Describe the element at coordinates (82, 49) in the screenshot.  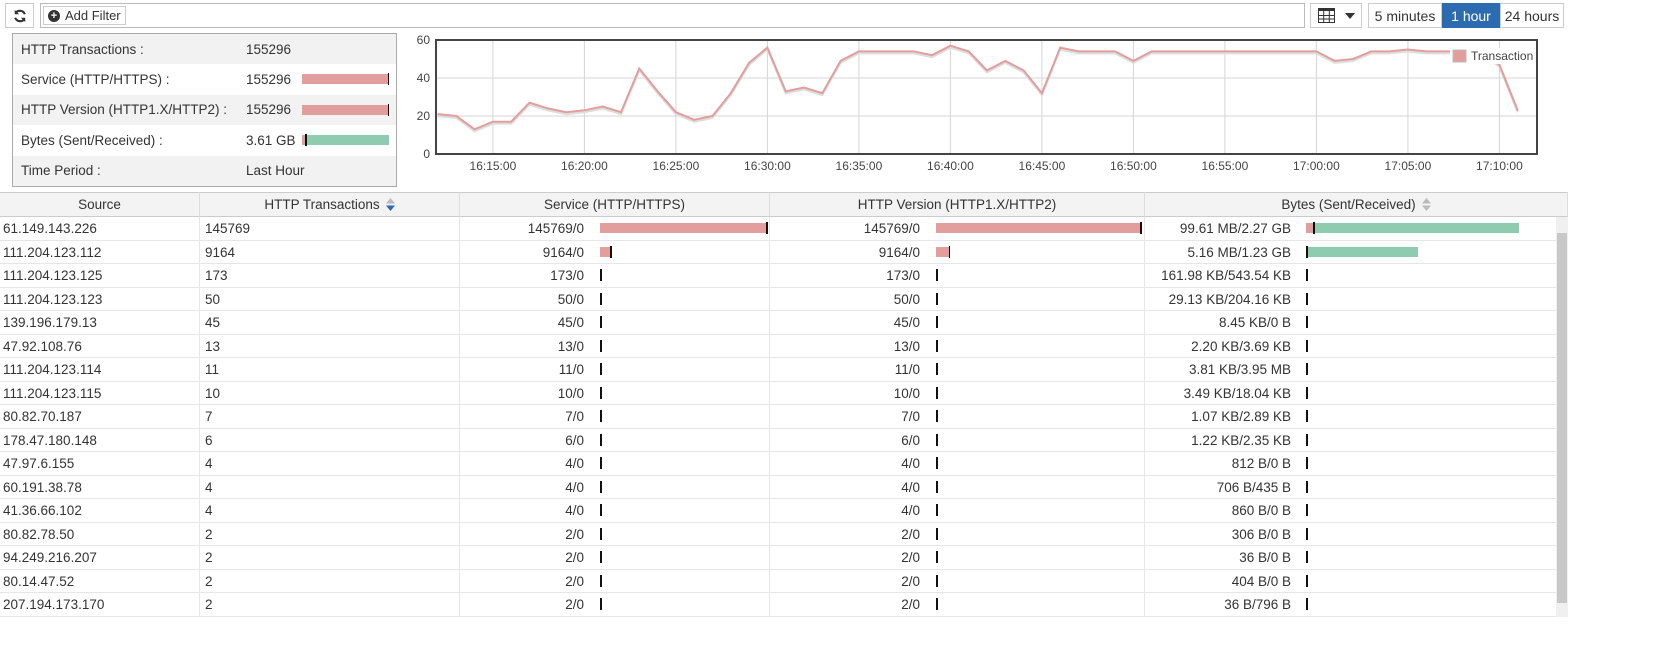
I see `summary-label: HTTP Transactions :` at that location.